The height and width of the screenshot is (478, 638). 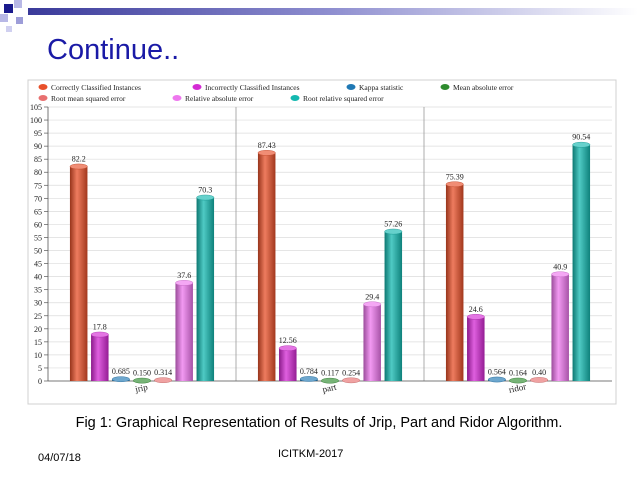 I want to click on x-tick-label: jrip, so click(x=141, y=388).